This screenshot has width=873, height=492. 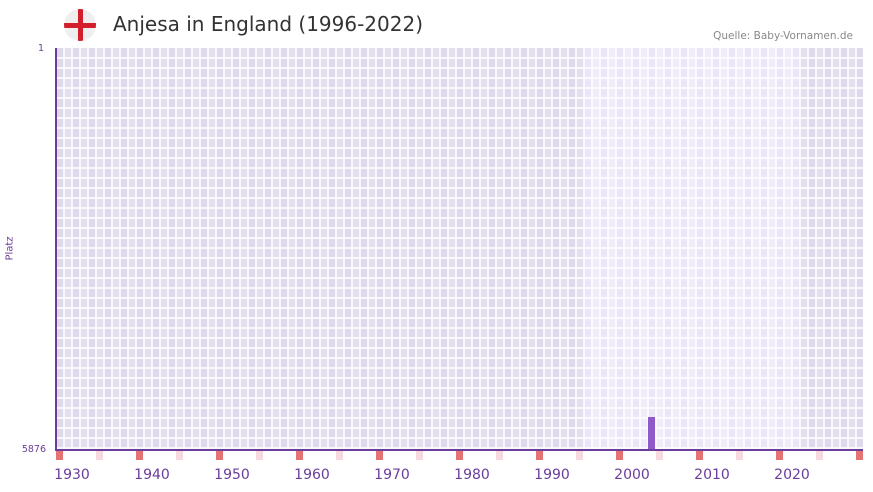 What do you see at coordinates (392, 475) in the screenshot?
I see `x-tick-label: 1970` at bounding box center [392, 475].